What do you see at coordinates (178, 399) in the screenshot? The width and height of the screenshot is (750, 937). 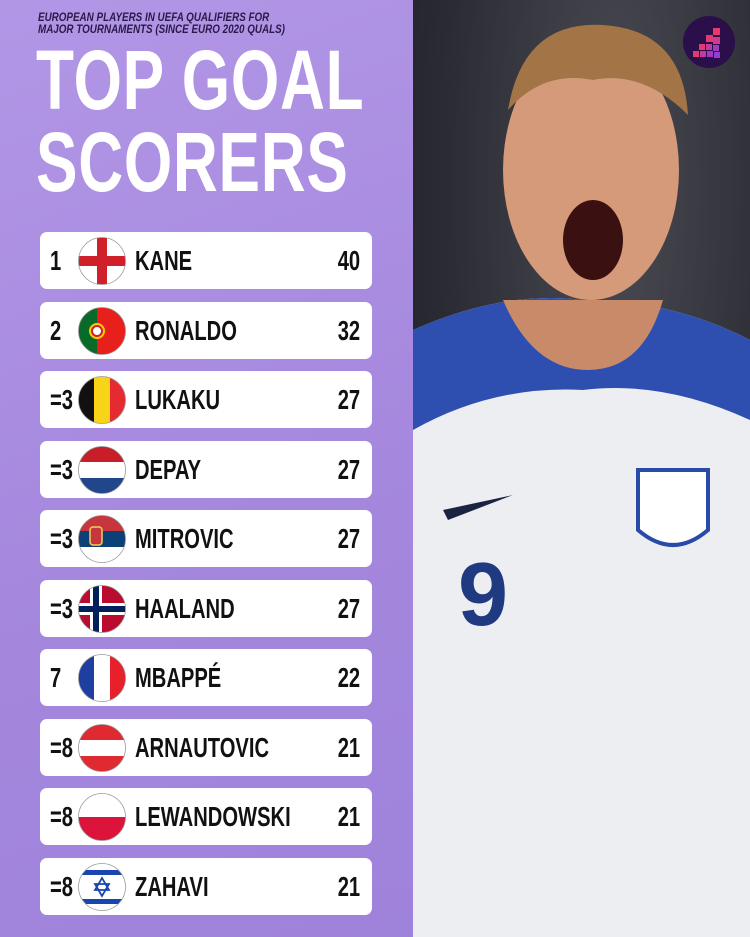 I see `player-name: LUKAKU` at bounding box center [178, 399].